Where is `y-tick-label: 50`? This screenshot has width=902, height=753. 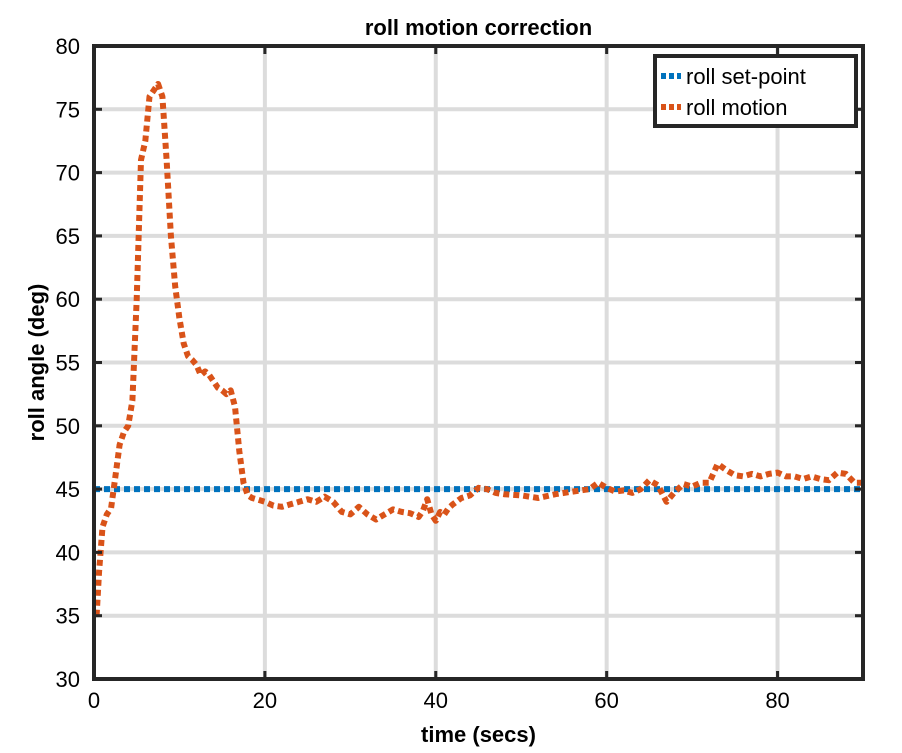
y-tick-label: 50 is located at coordinates (68, 426).